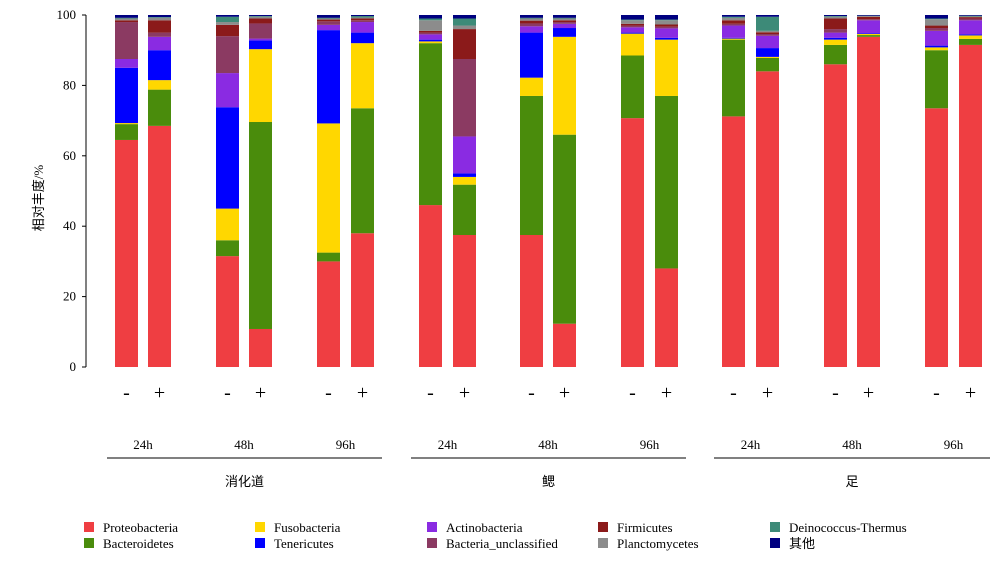 This screenshot has width=1000, height=568. I want to click on y-axis-label: 相对丰度/%, so click(38, 198).